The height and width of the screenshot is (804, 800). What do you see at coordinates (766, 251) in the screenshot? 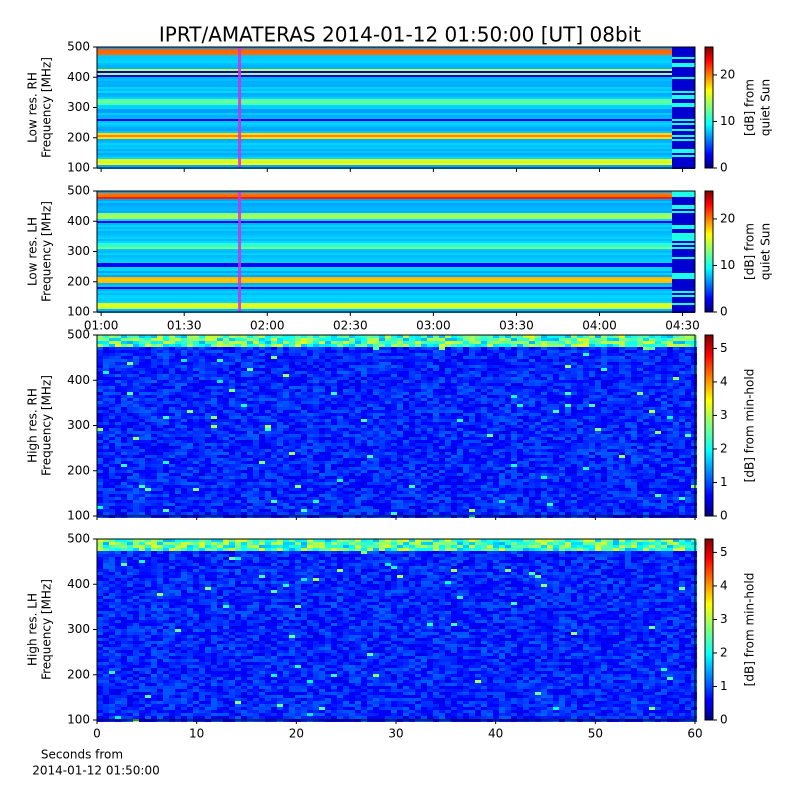
I see `colorbar-label: quiet Sun` at bounding box center [766, 251].